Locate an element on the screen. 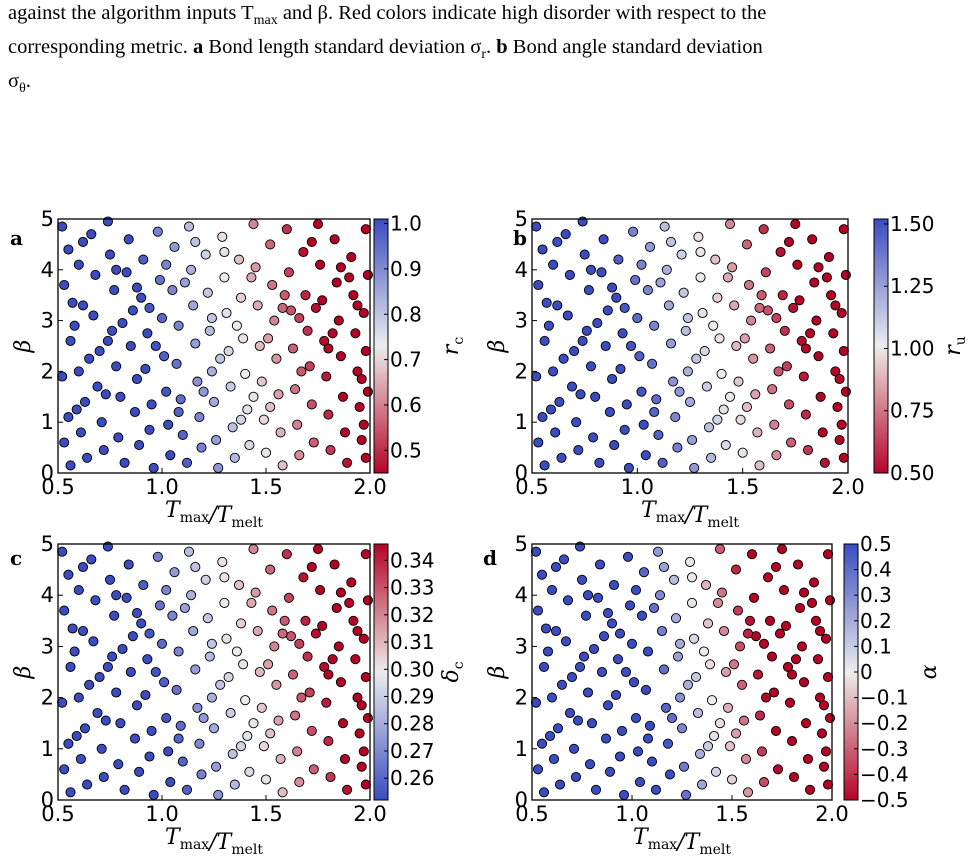  y-tick-label: 4 is located at coordinates (47, 595).